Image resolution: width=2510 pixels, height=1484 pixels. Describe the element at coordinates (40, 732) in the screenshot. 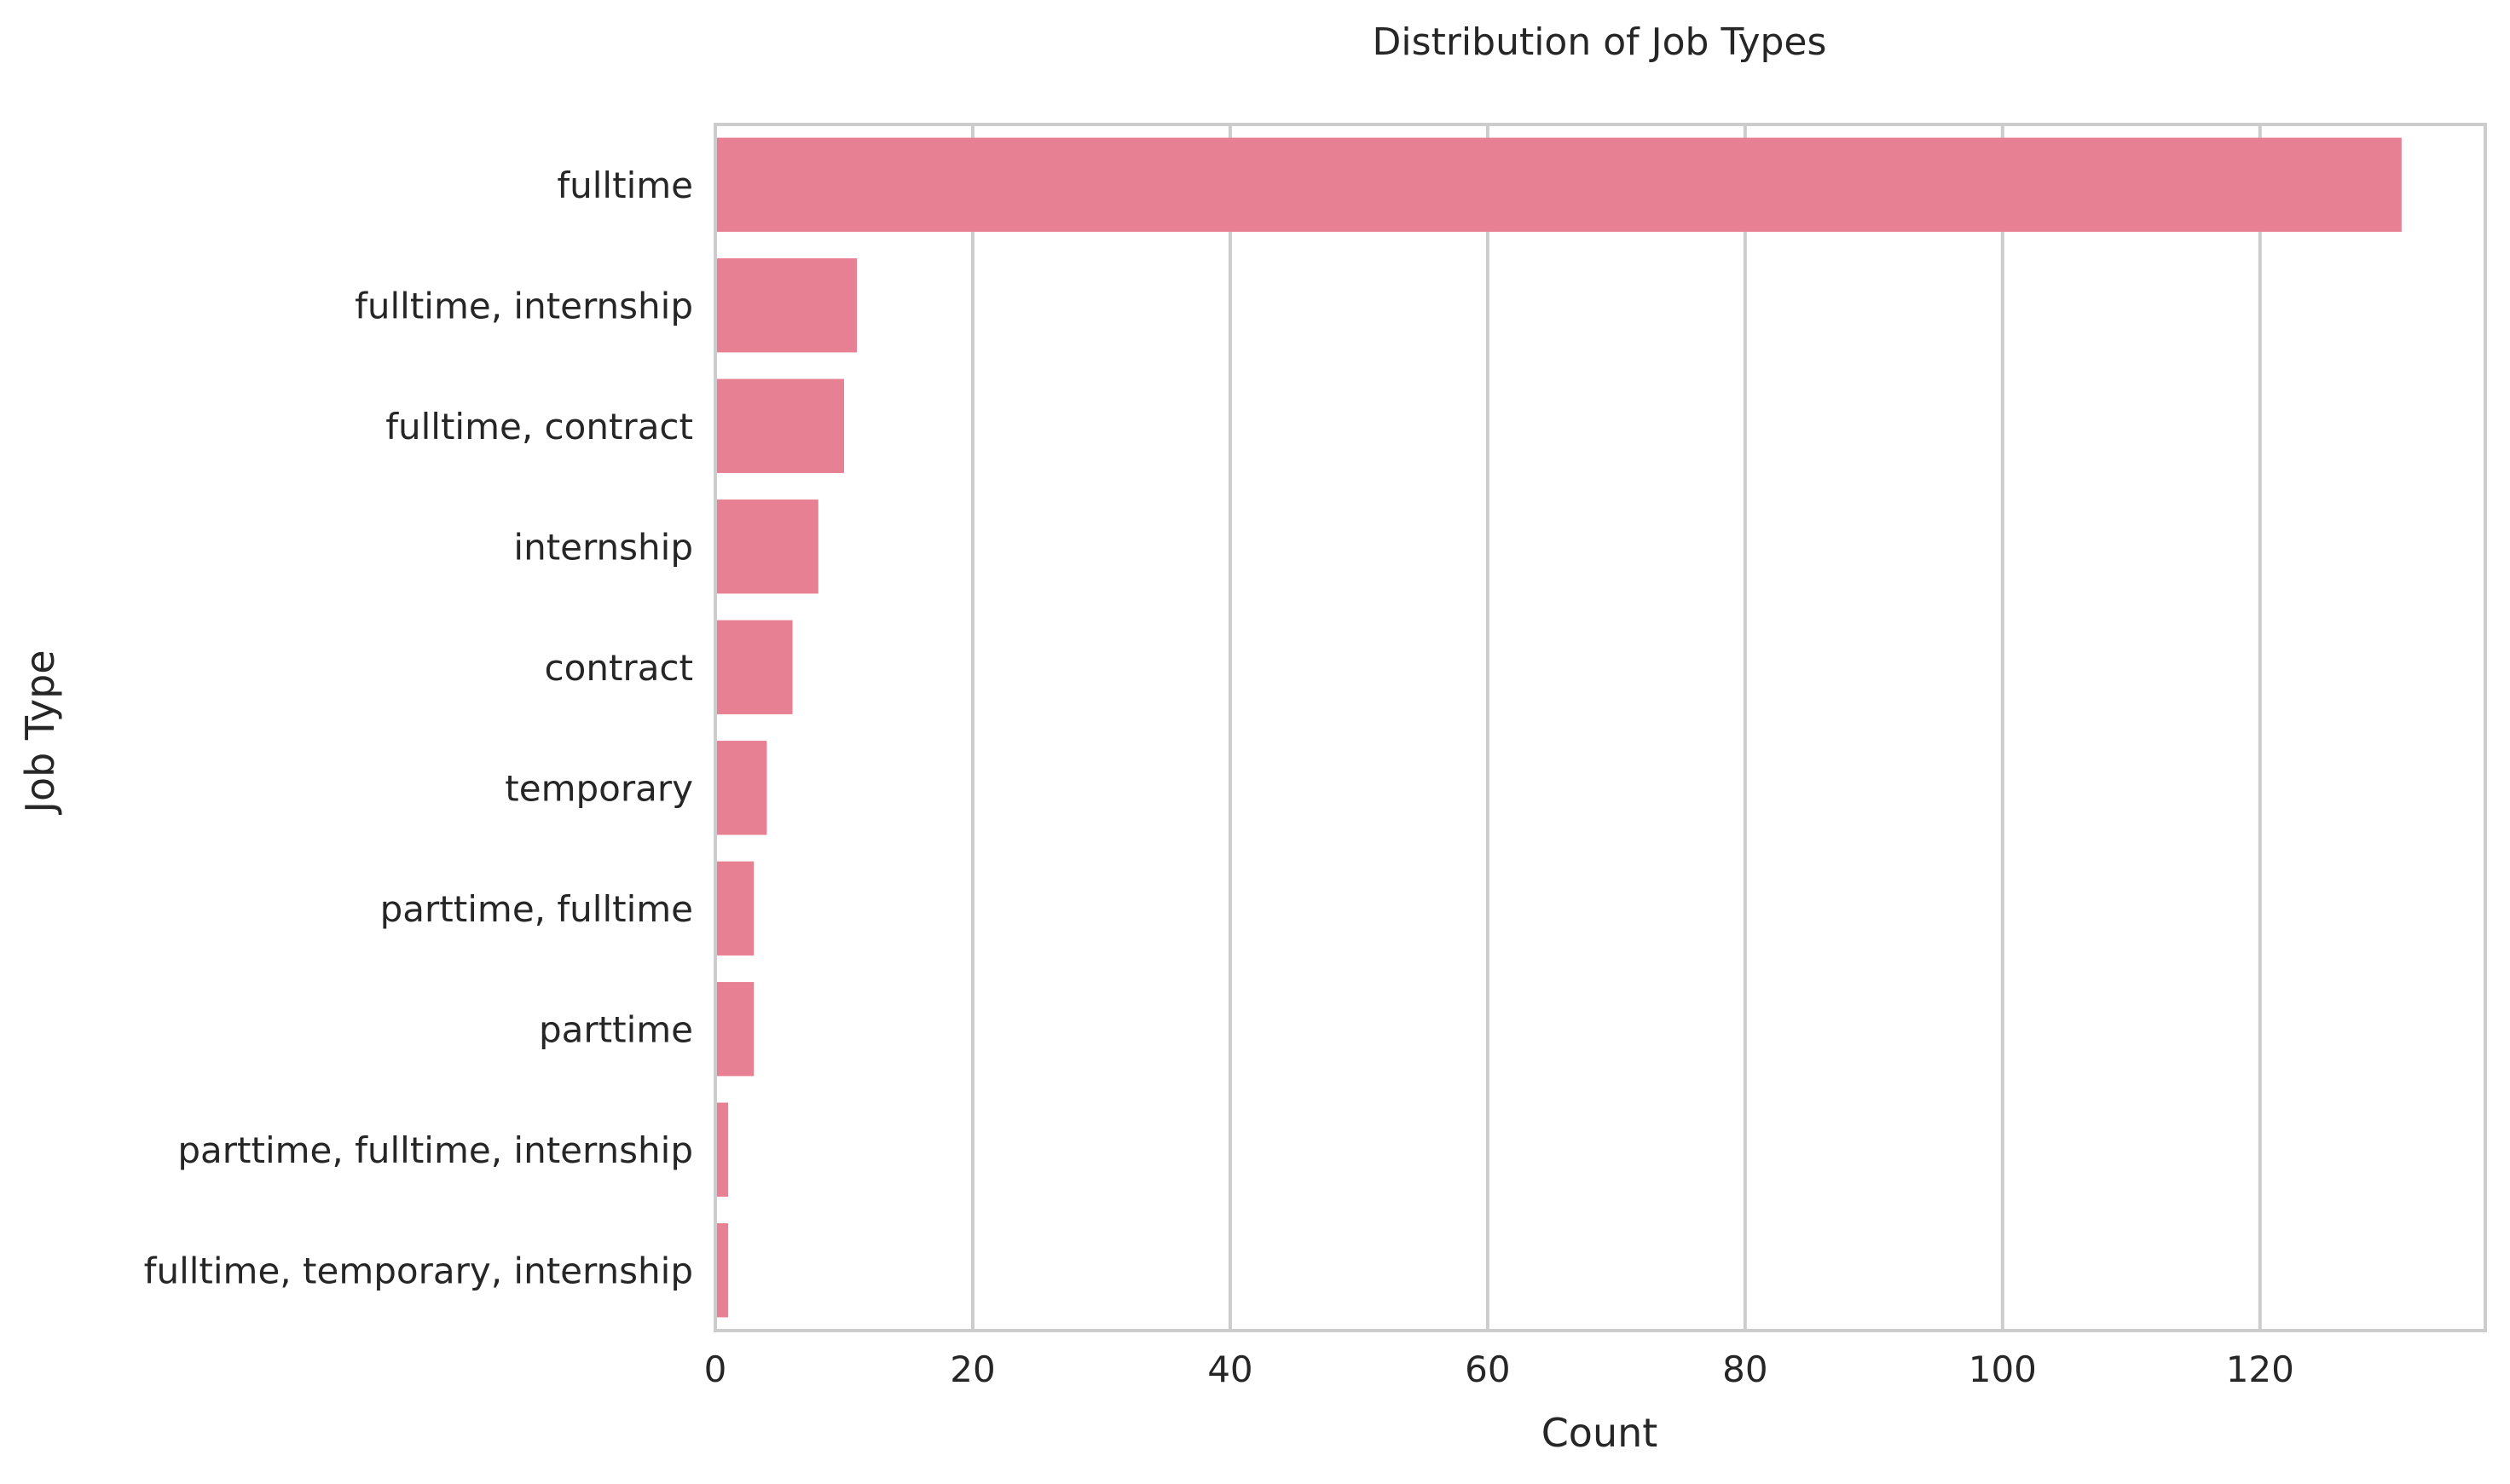

I see `y-axis-label: Job Type` at that location.